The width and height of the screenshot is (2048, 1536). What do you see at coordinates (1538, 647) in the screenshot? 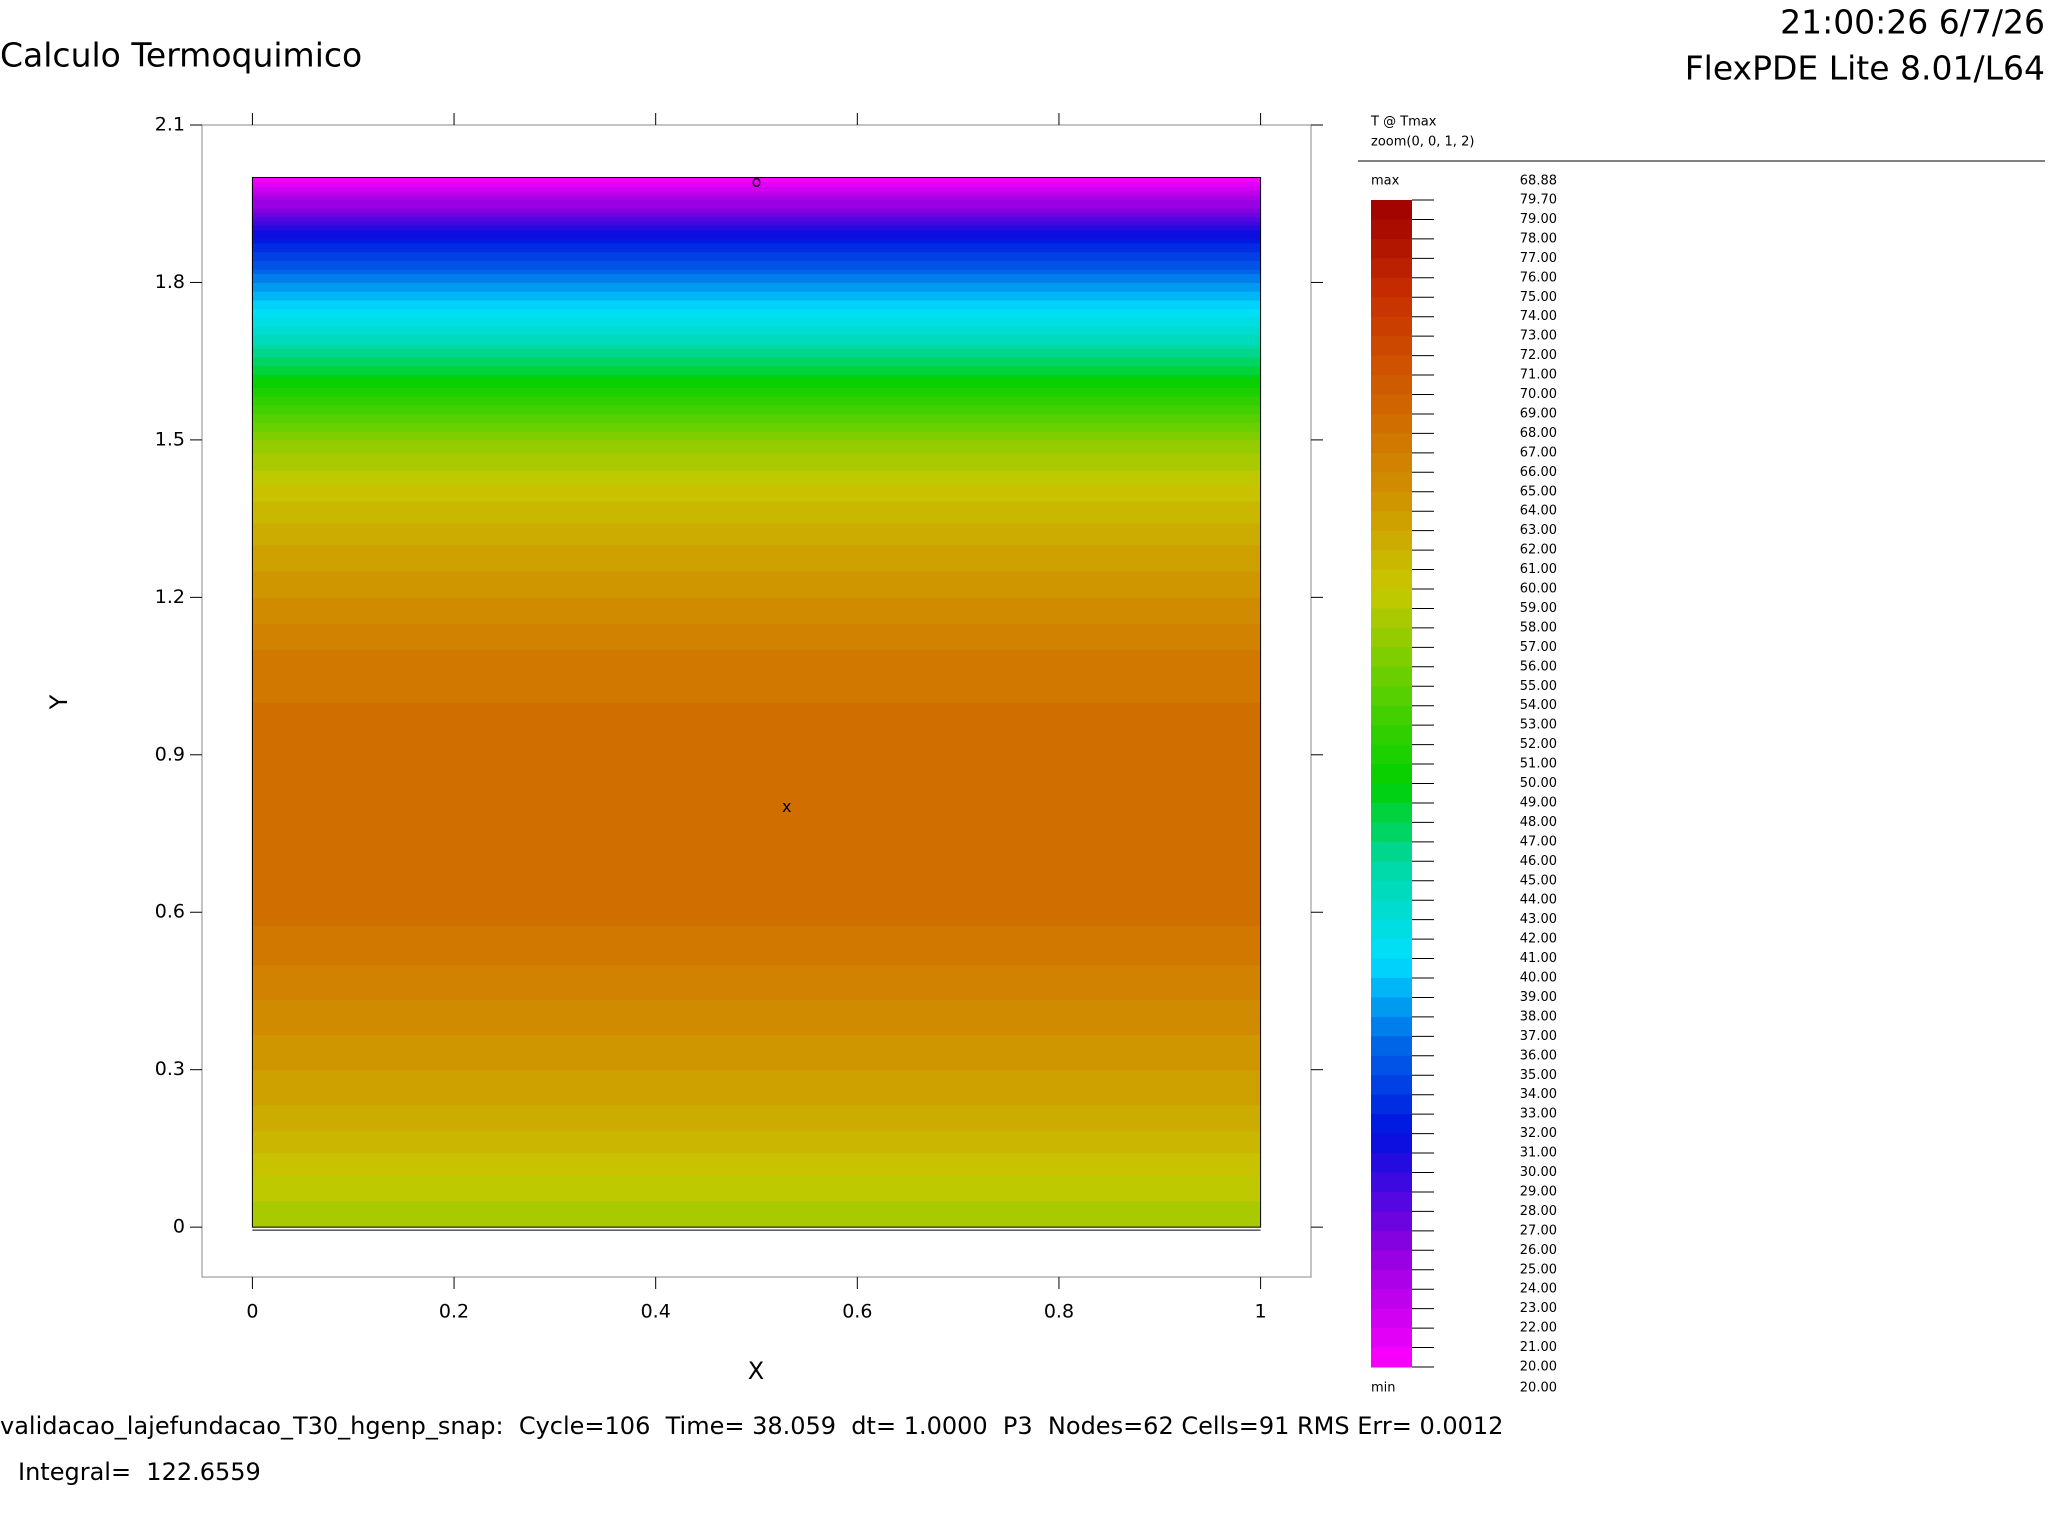
I see `legend-label: 57.00` at bounding box center [1538, 647].